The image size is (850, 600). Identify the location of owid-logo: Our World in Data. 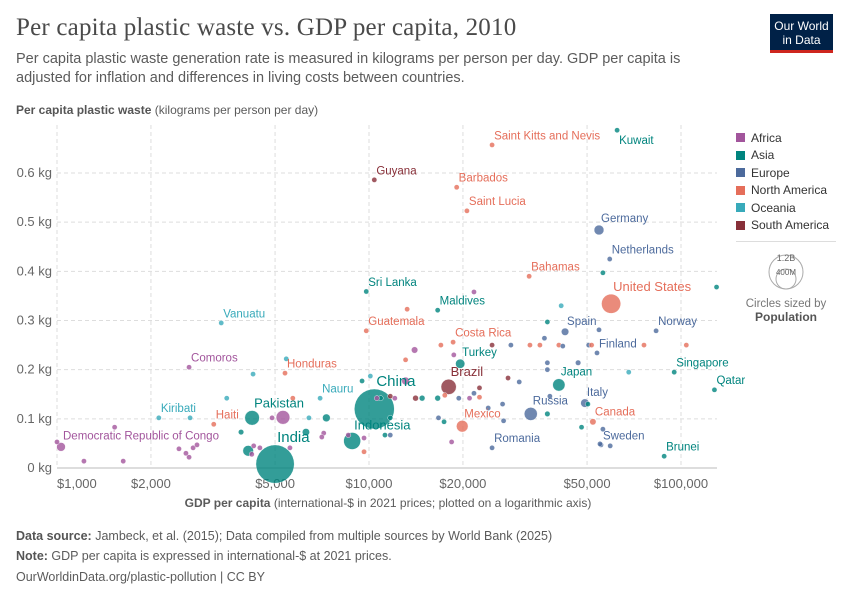
(801, 33).